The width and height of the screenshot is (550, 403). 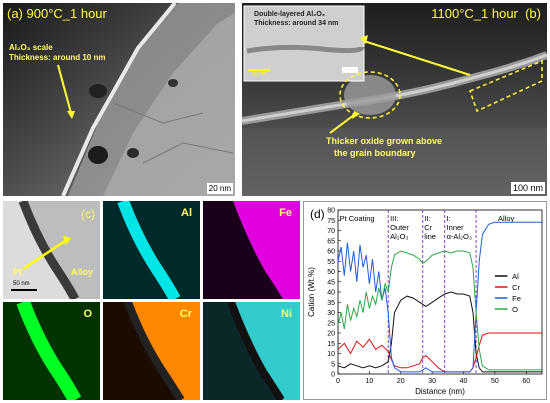 I want to click on panel-b-inset-line2: Thickness: around 34 nm, so click(x=296, y=23).